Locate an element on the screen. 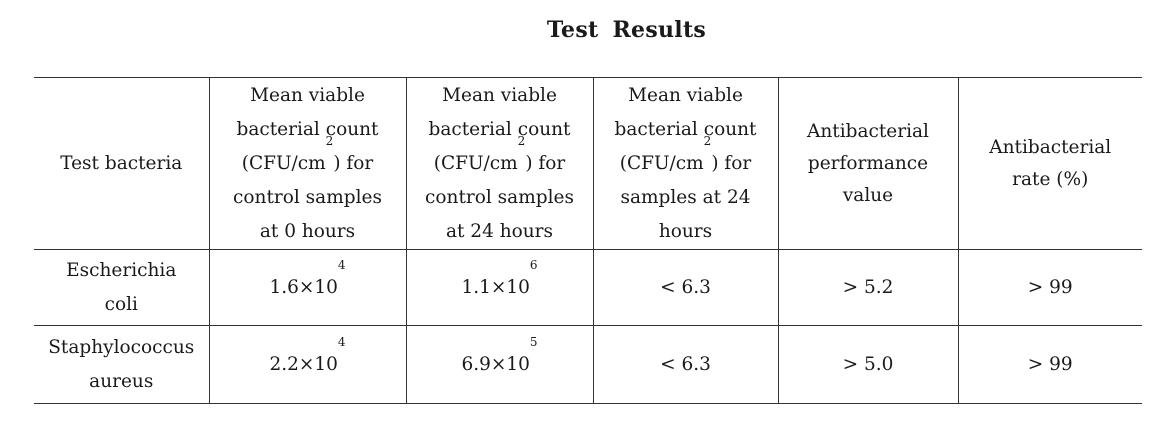 This screenshot has height=423, width=1150. header-antibacterial-rate: Antibacterial rate (%) is located at coordinates (1049, 163).